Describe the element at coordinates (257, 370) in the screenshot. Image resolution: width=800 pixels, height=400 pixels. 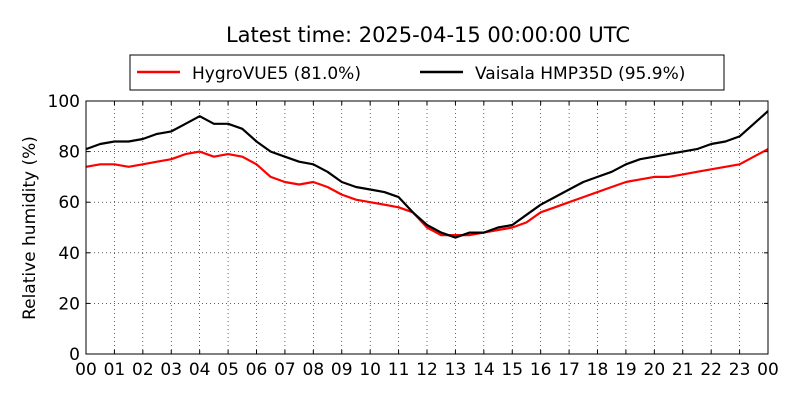
I see `x-tick-label: 06` at that location.